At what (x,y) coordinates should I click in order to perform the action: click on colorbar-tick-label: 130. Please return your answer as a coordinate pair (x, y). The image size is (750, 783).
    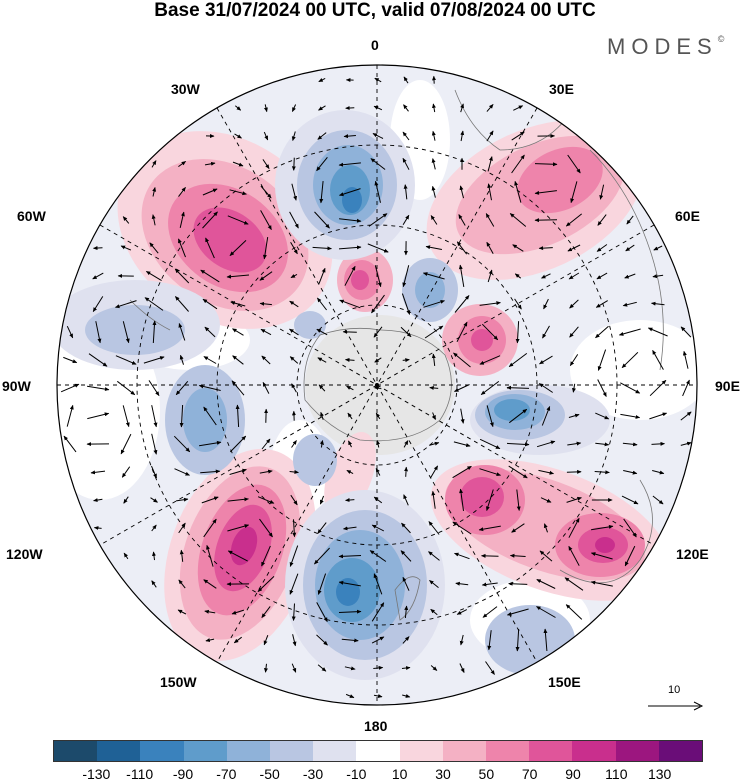
    Looking at the image, I should click on (659, 774).